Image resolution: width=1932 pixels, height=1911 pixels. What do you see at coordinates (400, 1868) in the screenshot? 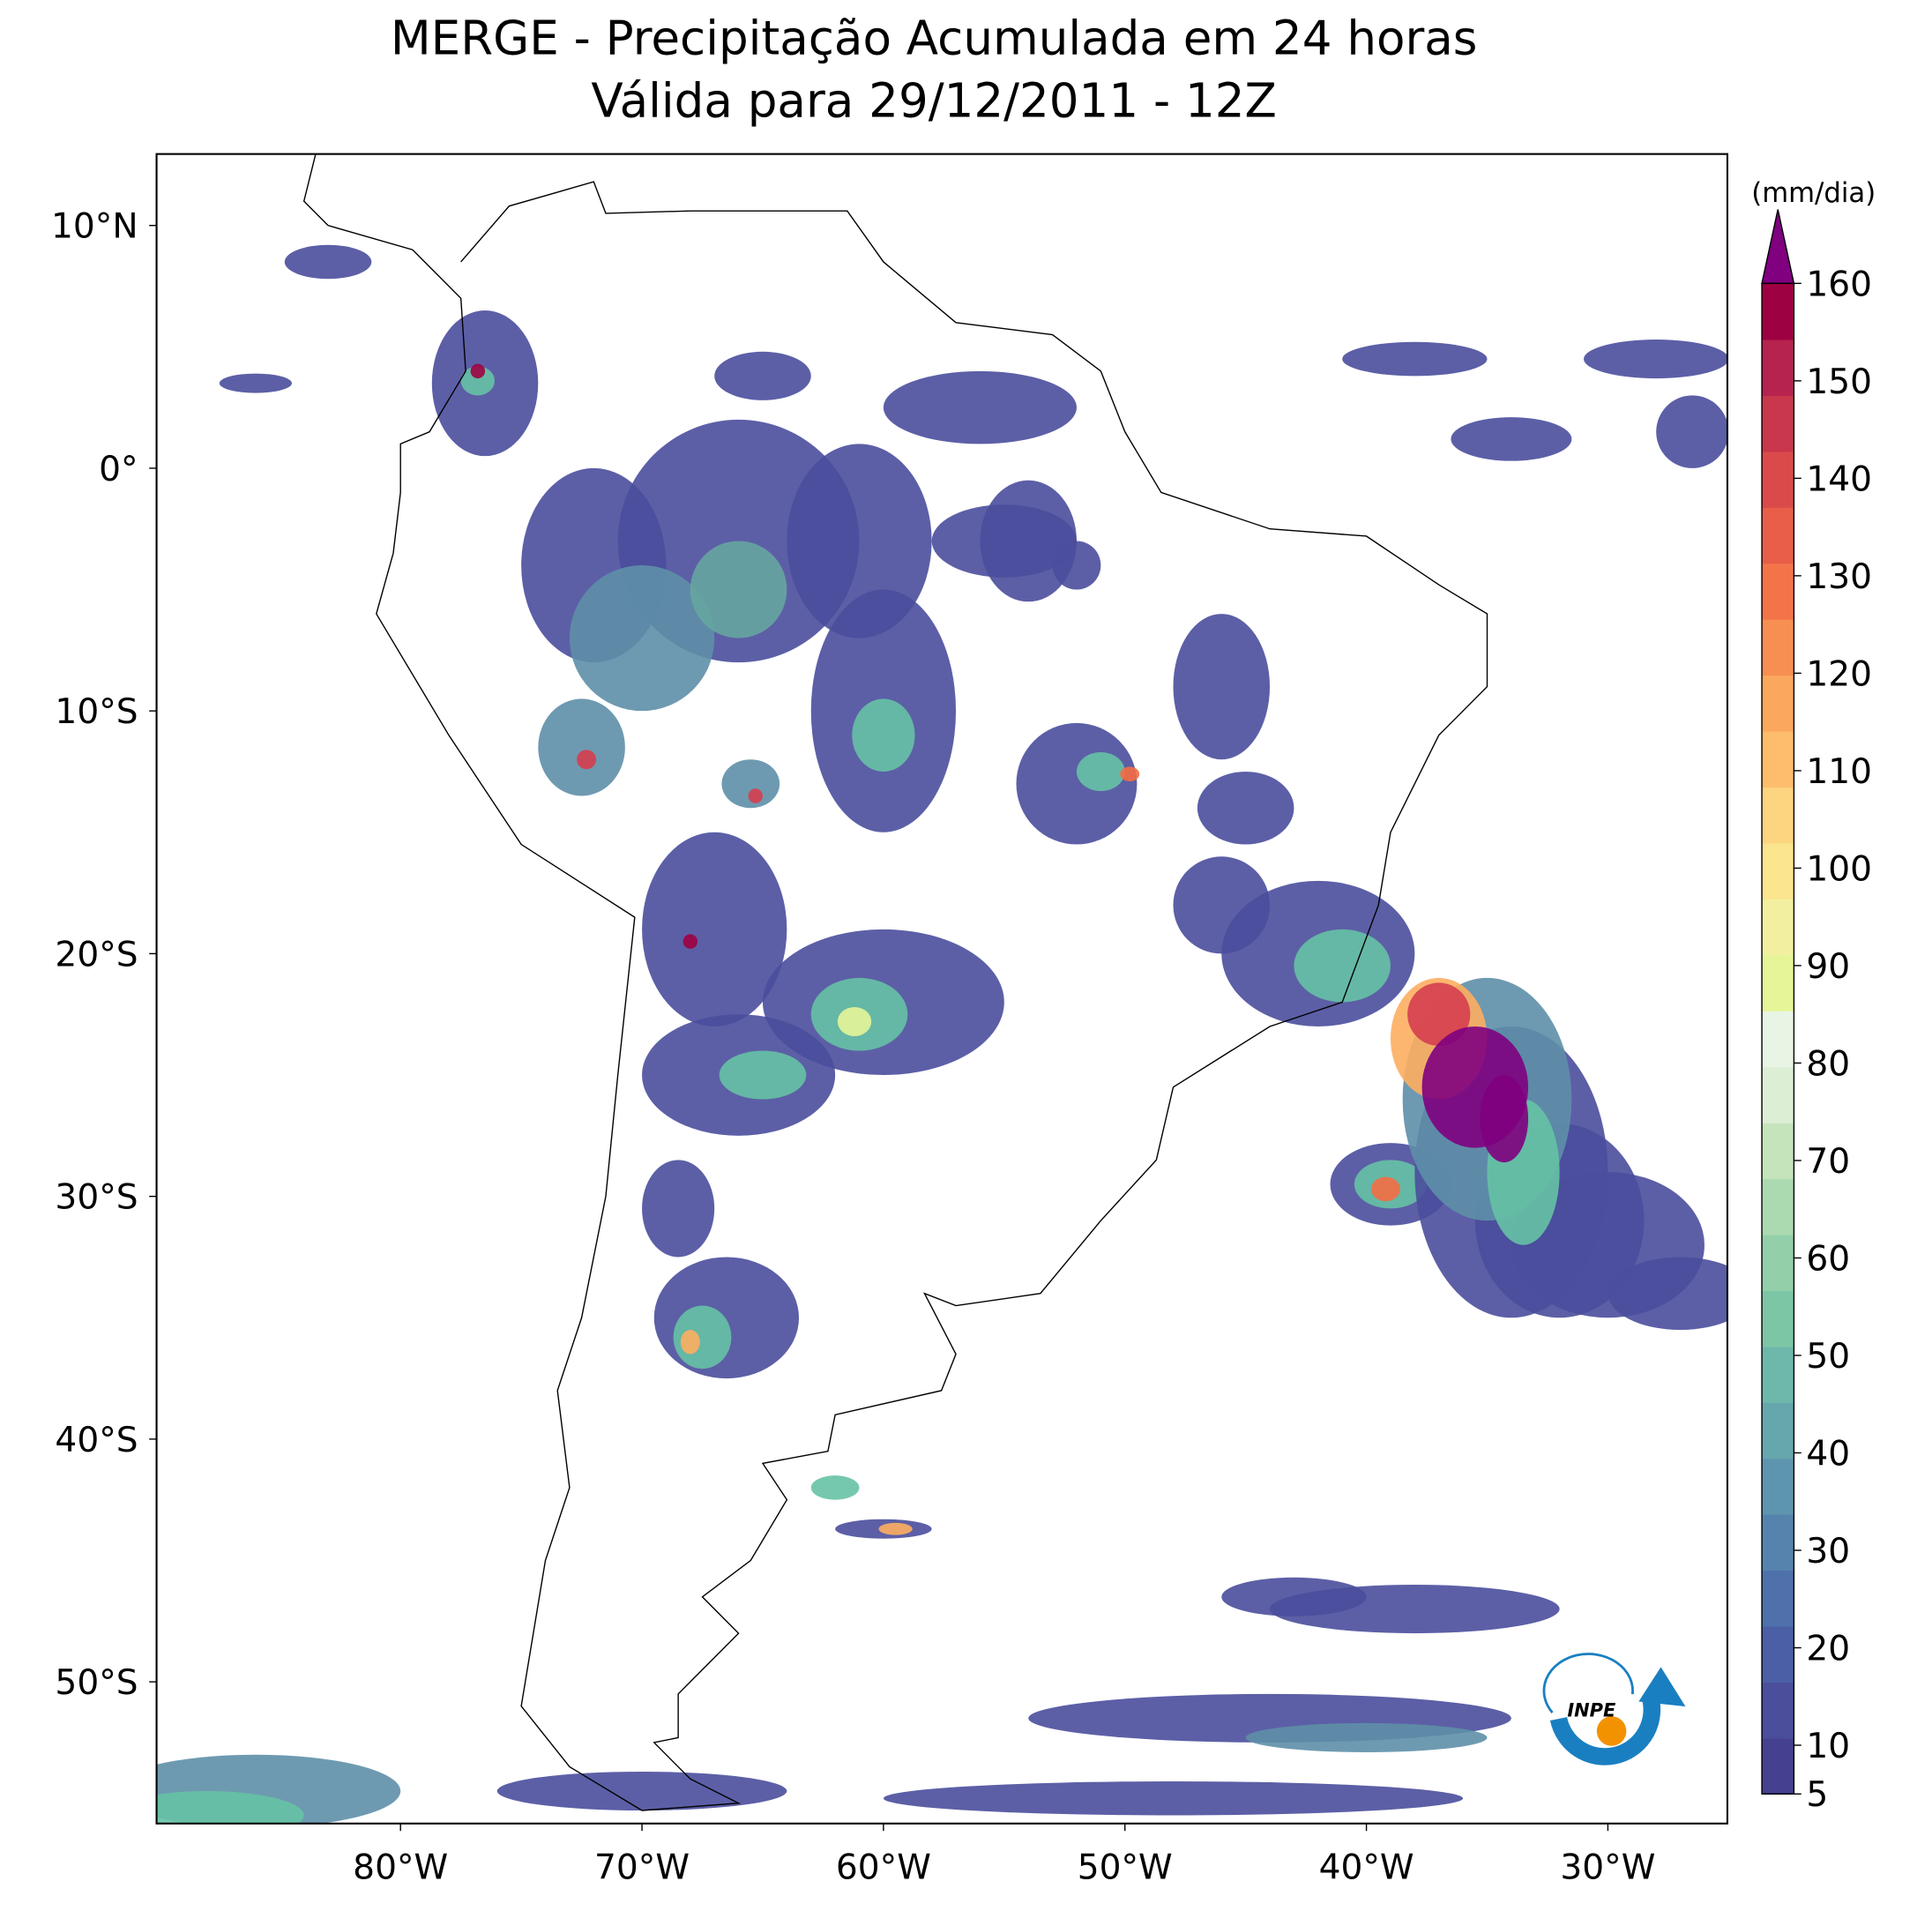
I see `x-tick-label: 80°W` at bounding box center [400, 1868].